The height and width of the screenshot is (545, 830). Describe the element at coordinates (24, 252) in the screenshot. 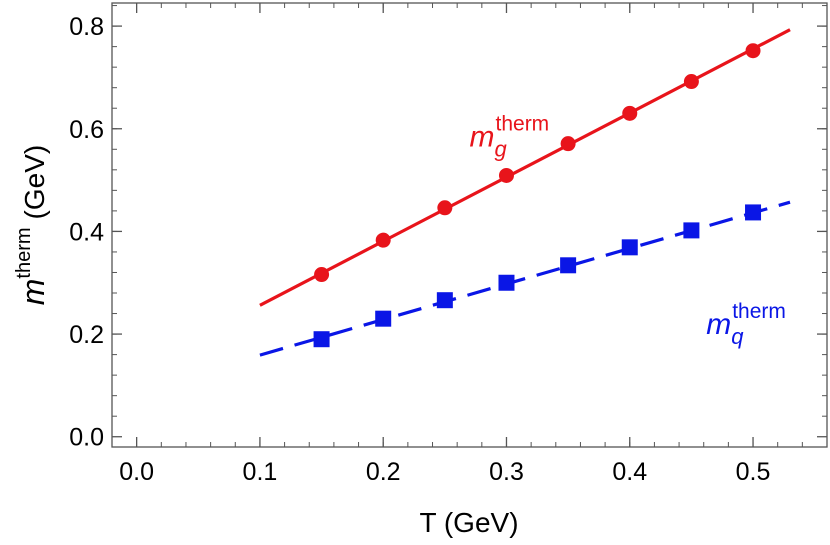

I see `y-axis-title-sup: therm` at that location.